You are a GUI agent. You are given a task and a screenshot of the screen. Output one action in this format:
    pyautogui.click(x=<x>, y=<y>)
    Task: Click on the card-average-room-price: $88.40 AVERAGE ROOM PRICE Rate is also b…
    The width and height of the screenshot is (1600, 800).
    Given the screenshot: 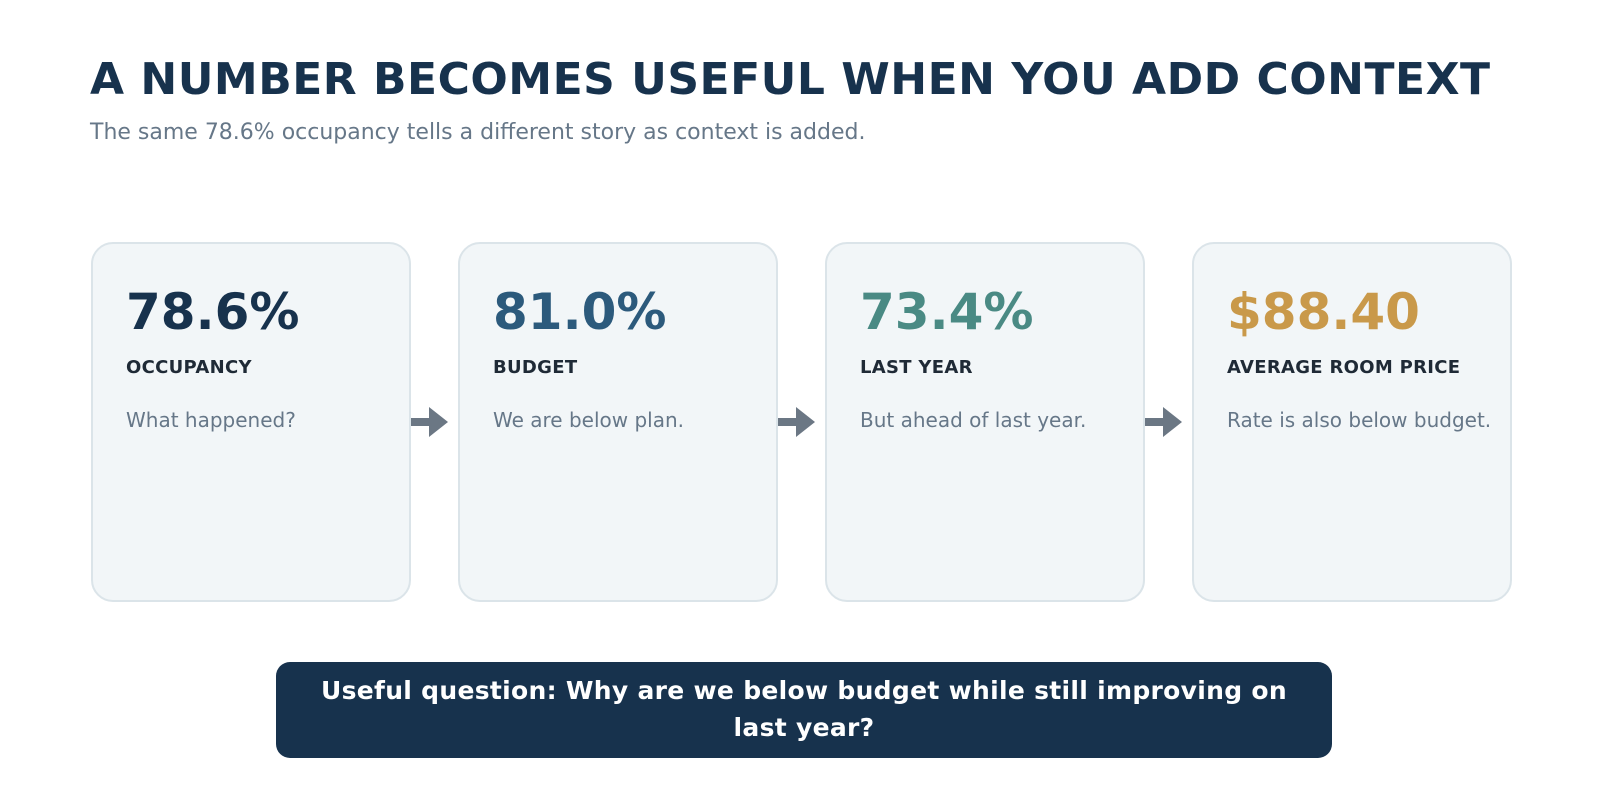 What is the action you would take?
    pyautogui.click(x=1352, y=422)
    